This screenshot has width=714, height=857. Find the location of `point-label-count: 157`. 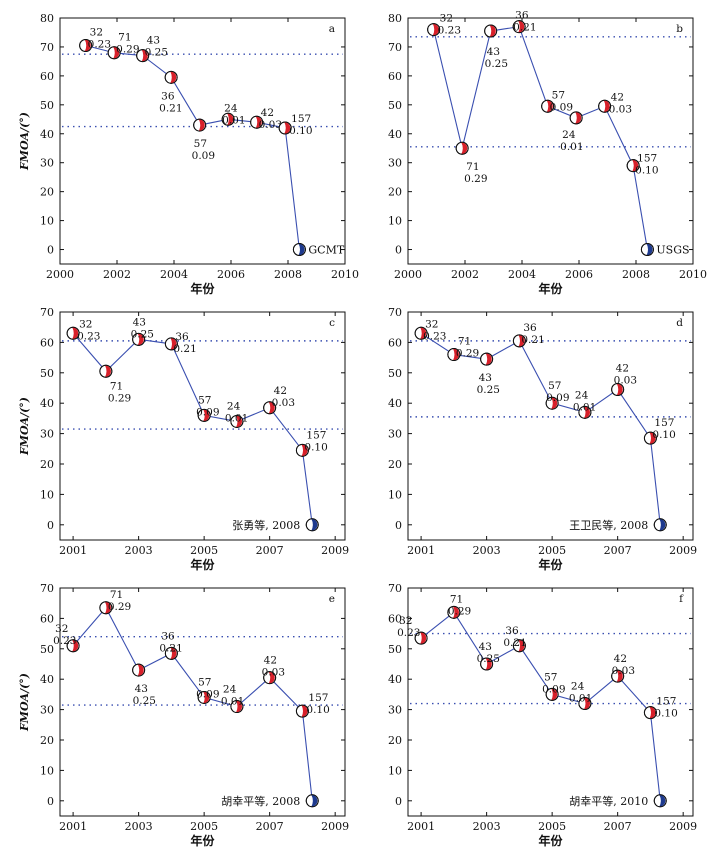

point-label-count: 157 is located at coordinates (318, 698).